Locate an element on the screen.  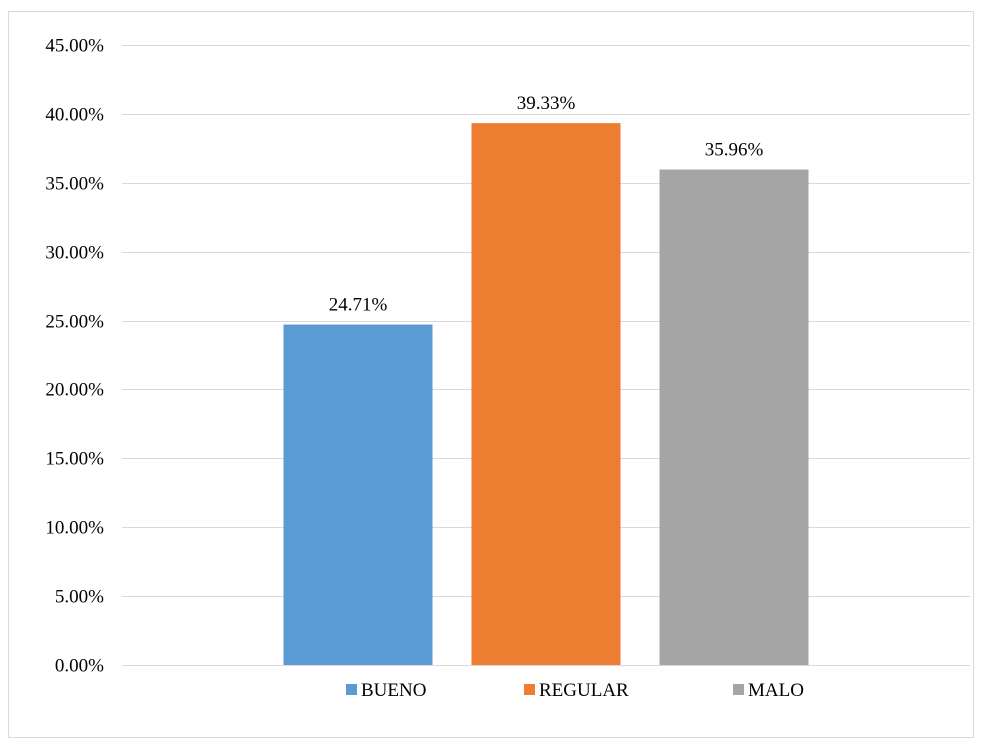
y-tick-label: 35.00% is located at coordinates (74, 184).